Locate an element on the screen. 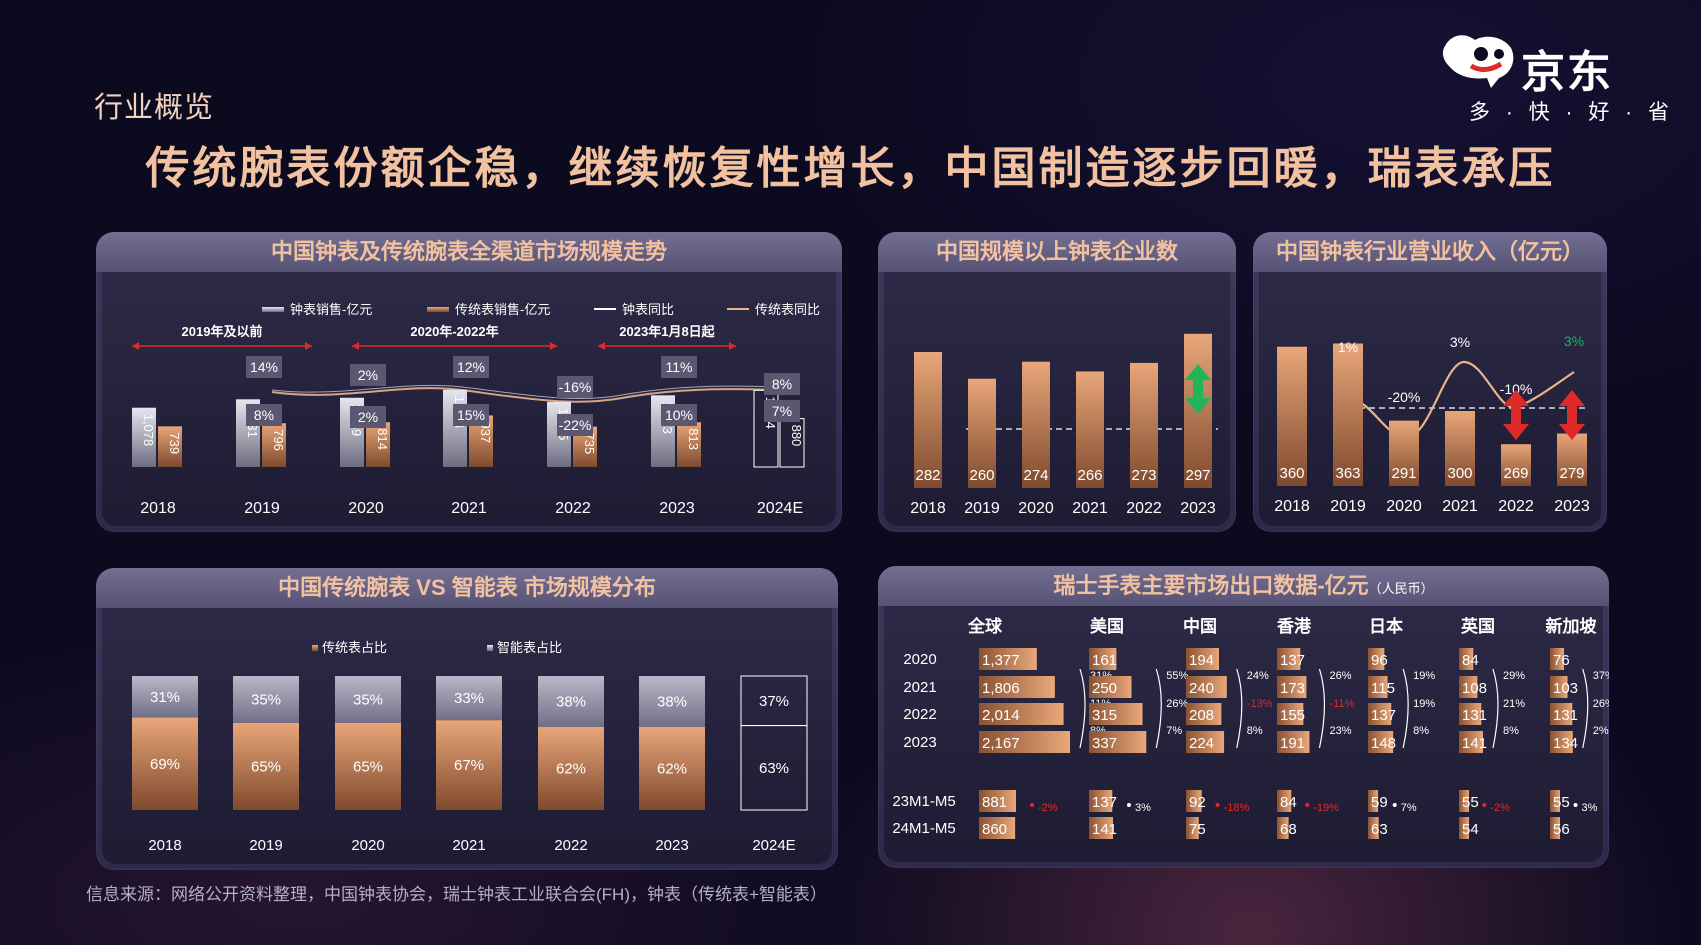 The height and width of the screenshot is (945, 1701). bar-enterprises-2018 is located at coordinates (928, 420).